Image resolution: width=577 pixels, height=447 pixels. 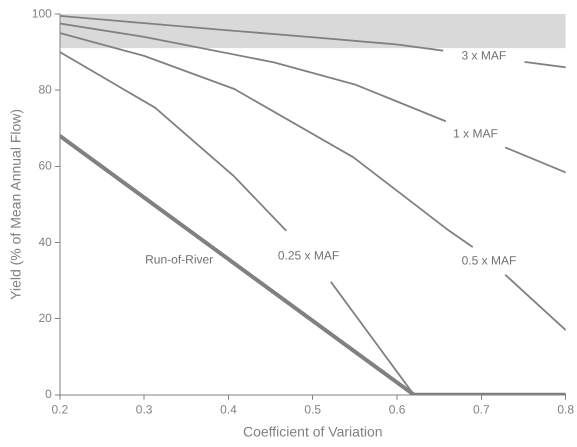 I want to click on x-tick-label: 0.3, so click(x=144, y=409).